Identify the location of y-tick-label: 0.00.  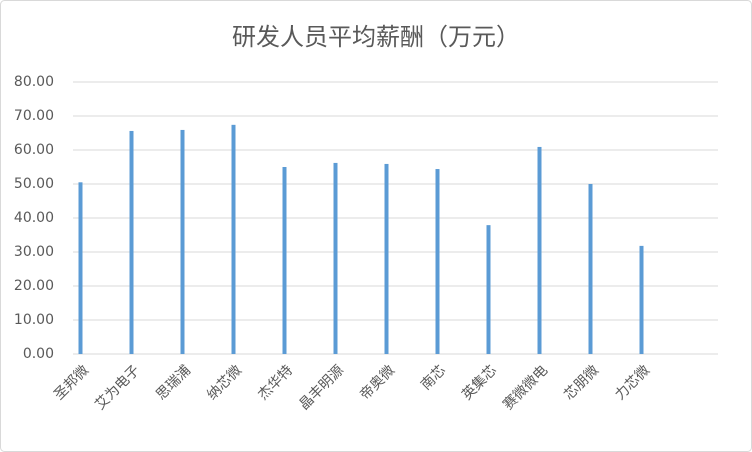
(38, 354).